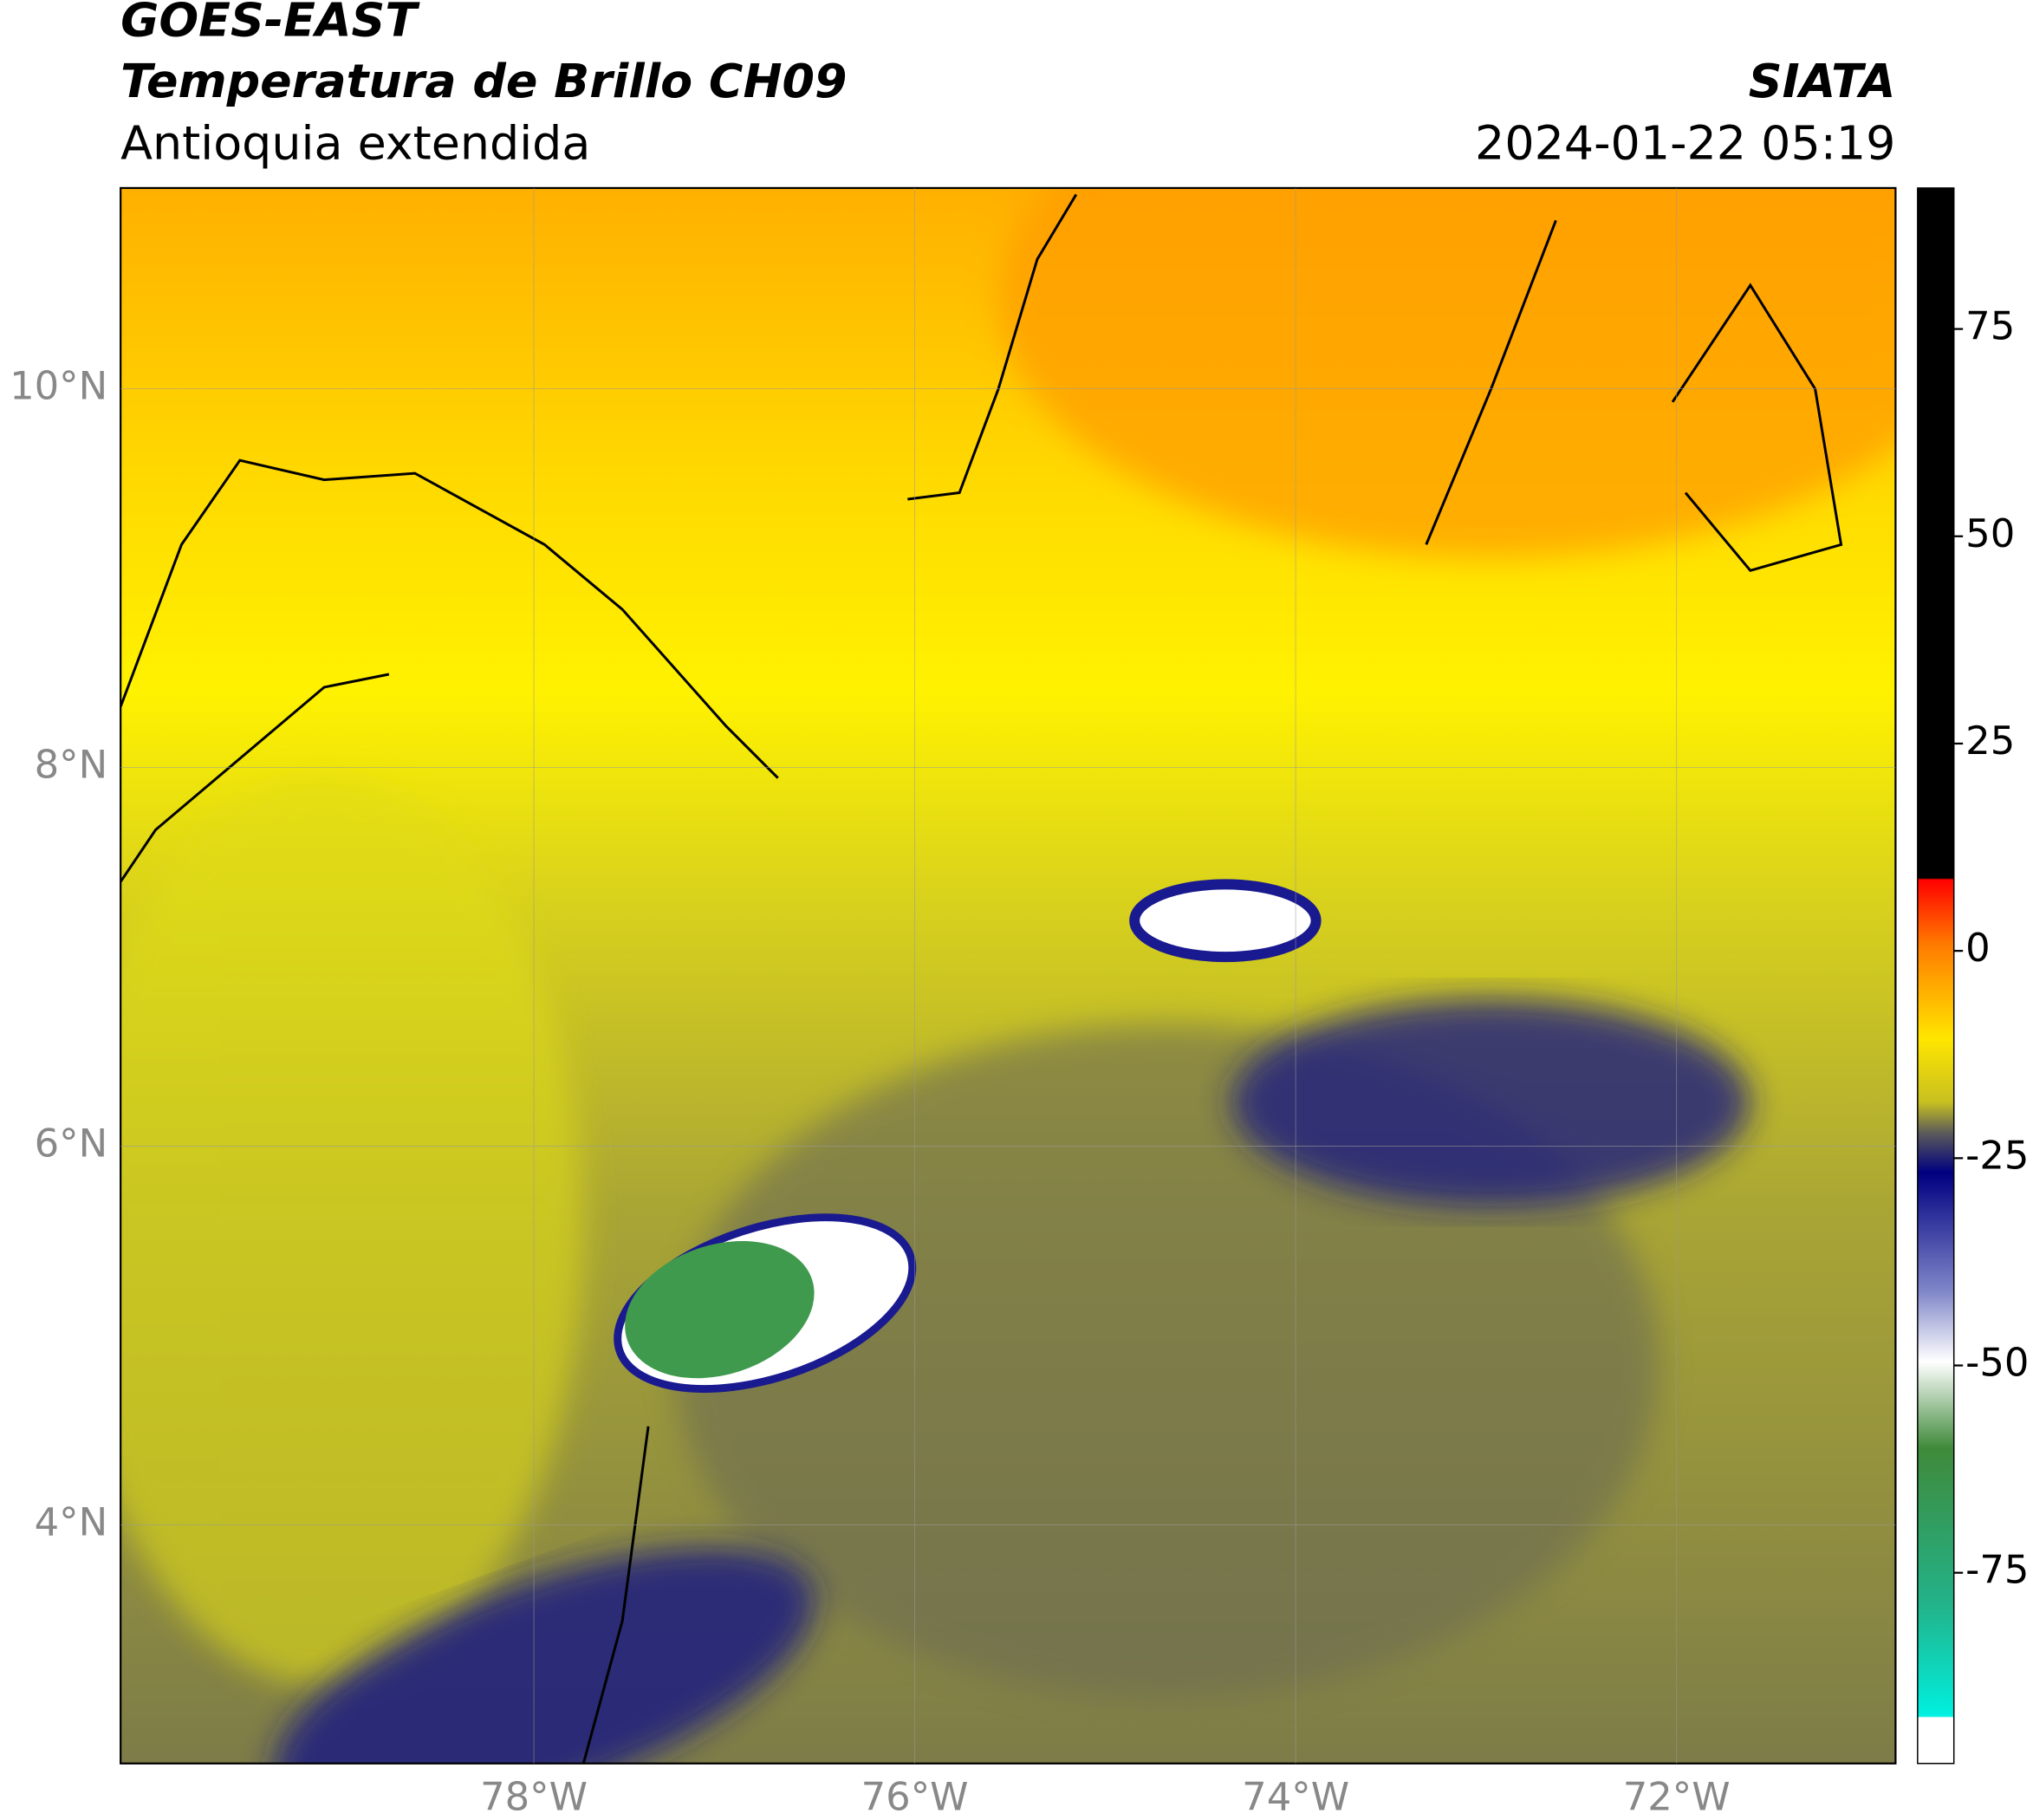 The image size is (2033, 1820). What do you see at coordinates (71, 1521) in the screenshot?
I see `y-tick-label: 4°N` at bounding box center [71, 1521].